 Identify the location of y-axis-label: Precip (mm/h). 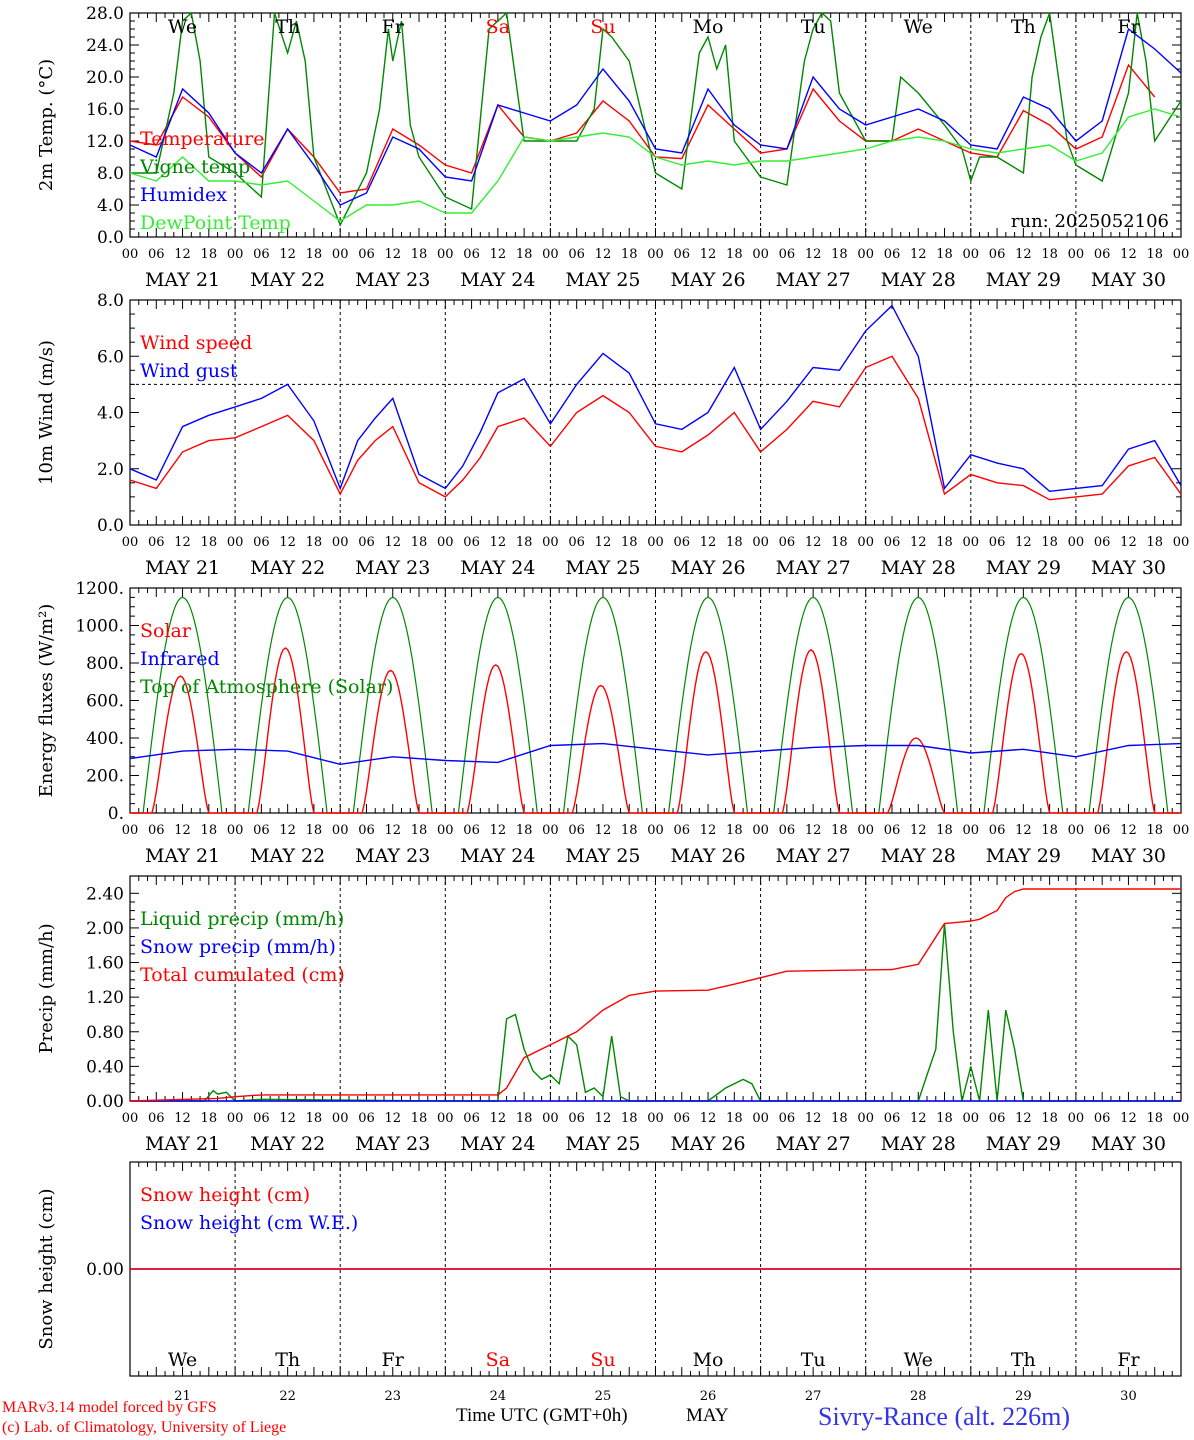
(46, 988).